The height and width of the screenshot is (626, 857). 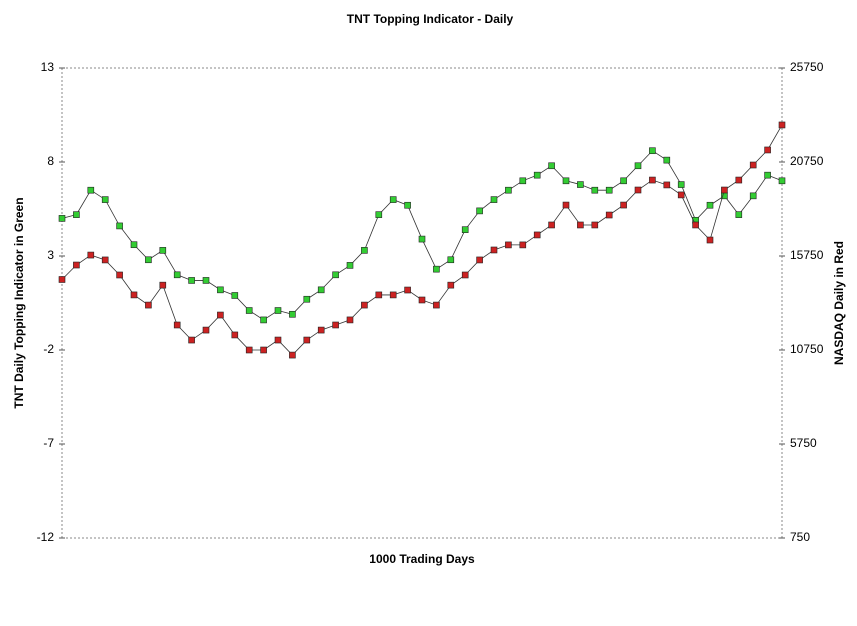 What do you see at coordinates (430, 19) in the screenshot?
I see `chart-title: TNT Topping Indicator - Daily` at bounding box center [430, 19].